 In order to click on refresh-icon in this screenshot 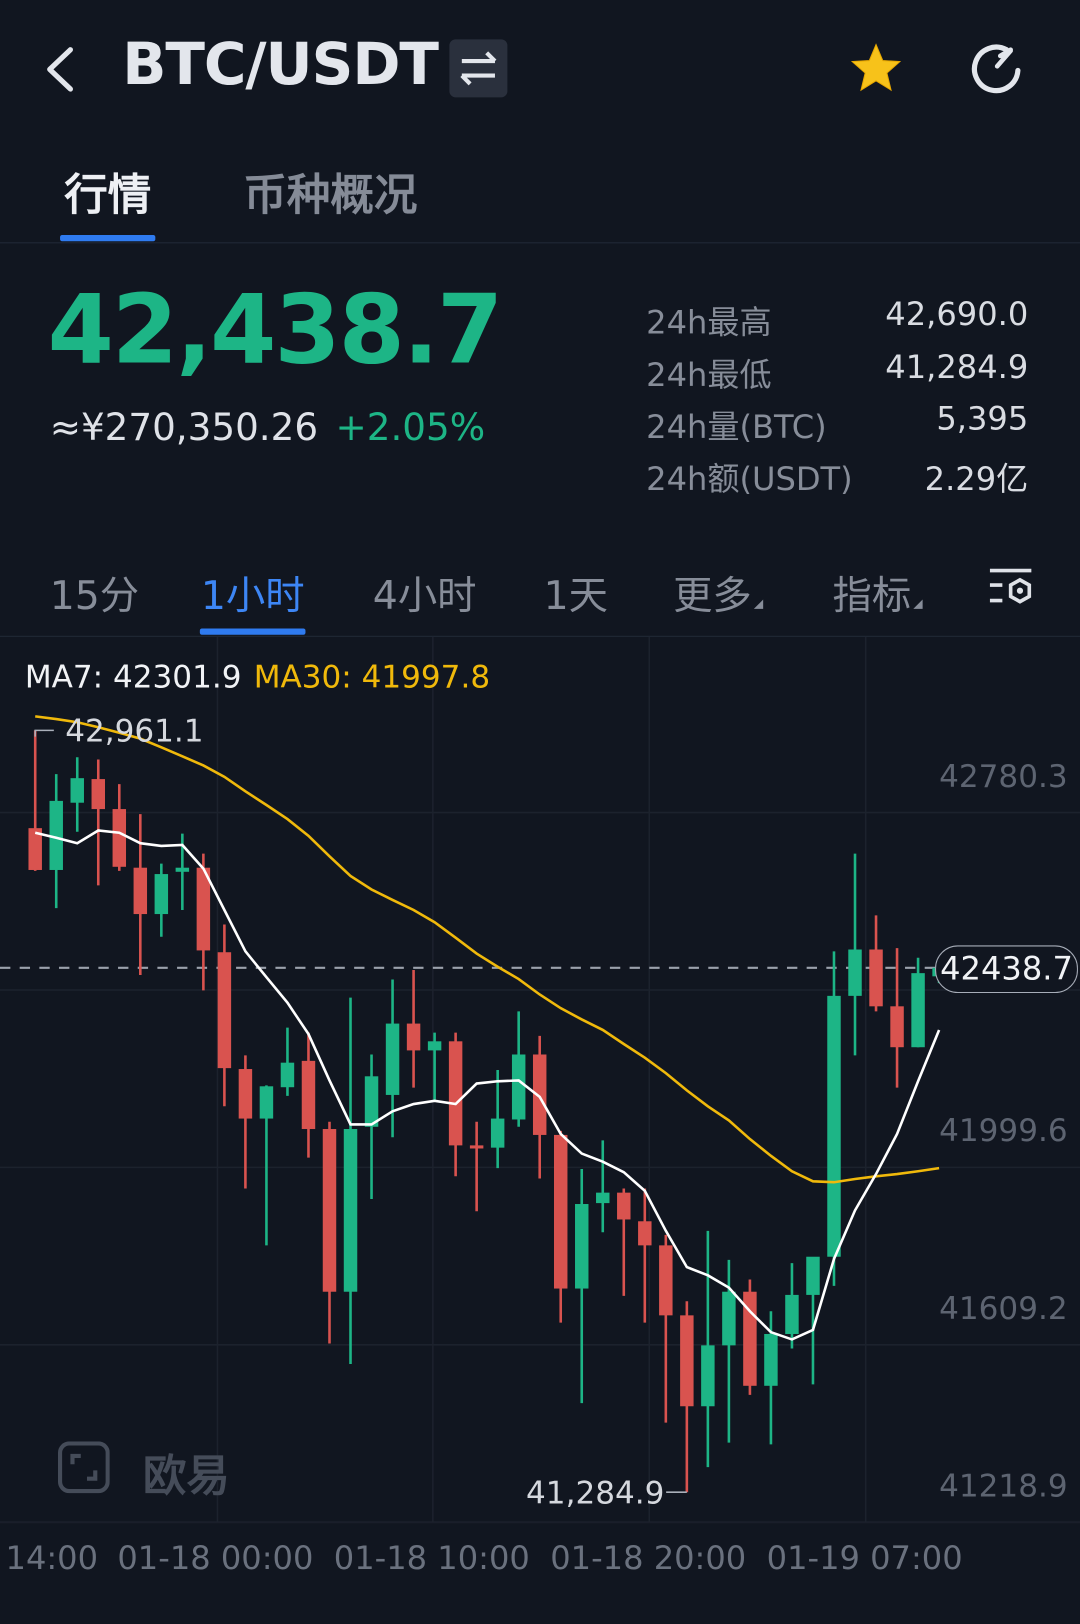, I will do `click(997, 69)`.